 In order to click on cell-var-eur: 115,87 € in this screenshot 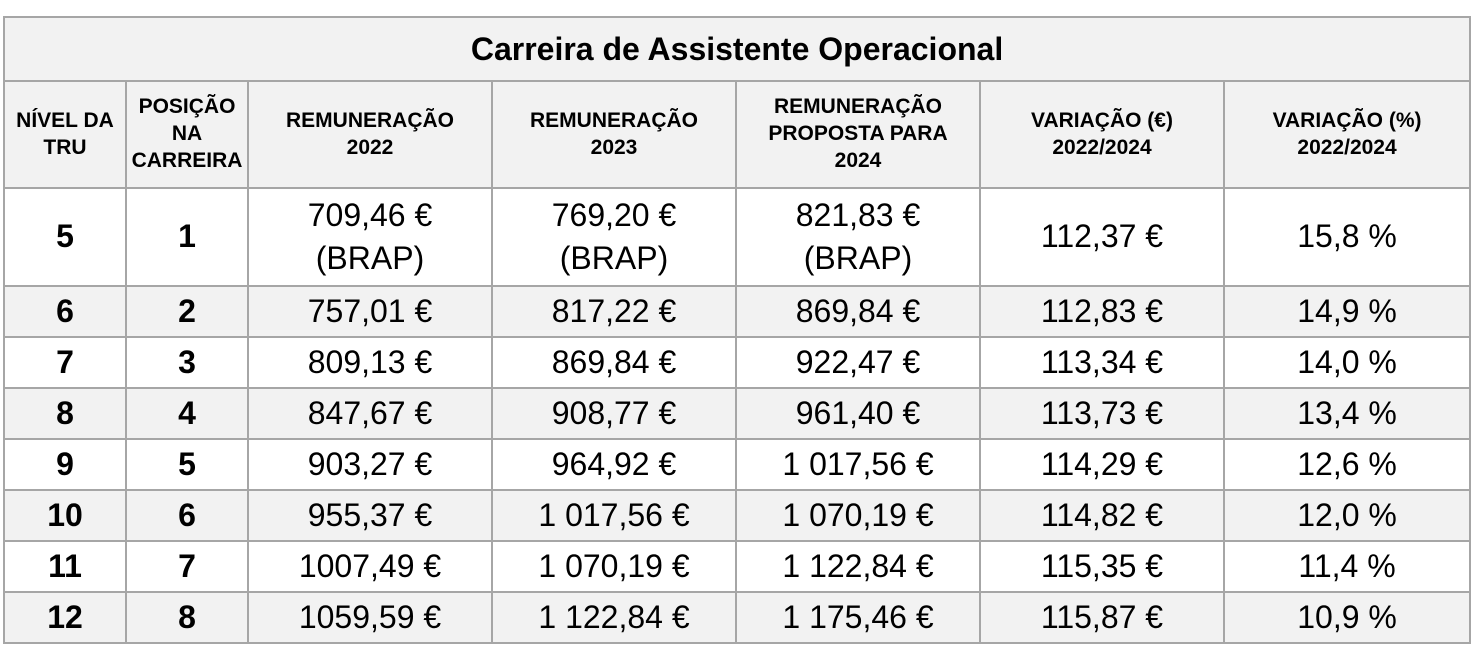, I will do `click(1102, 617)`.